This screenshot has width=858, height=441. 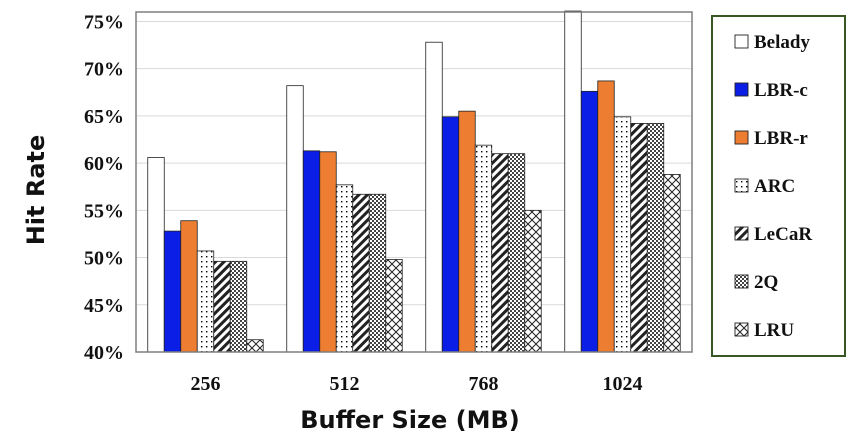 I want to click on legend-label: 2Q, so click(x=766, y=282).